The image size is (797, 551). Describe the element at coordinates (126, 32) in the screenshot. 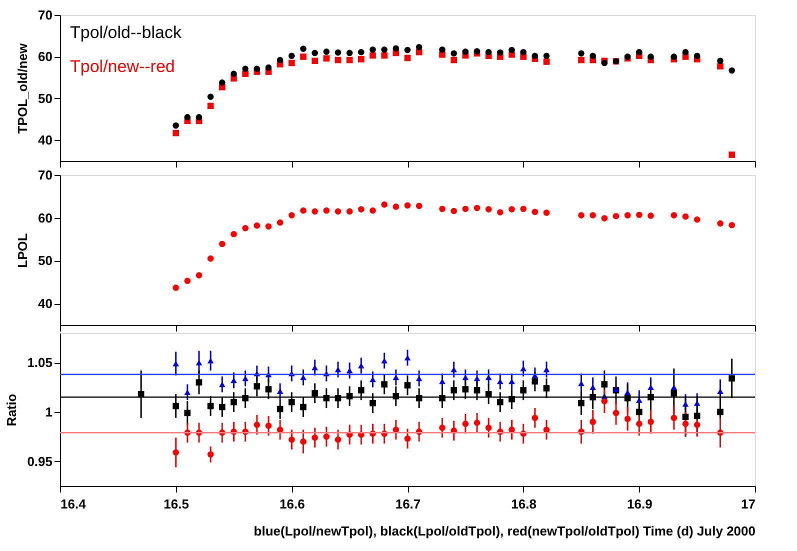

I see `text: Tpol/old--black` at that location.